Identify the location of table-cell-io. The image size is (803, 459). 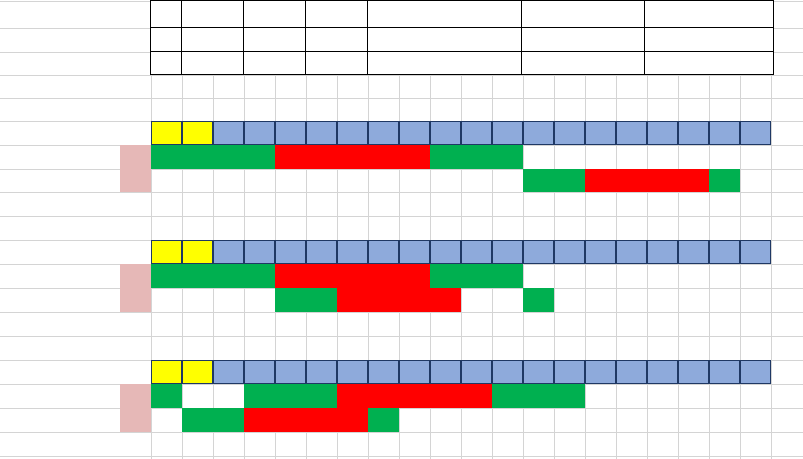
(275, 63).